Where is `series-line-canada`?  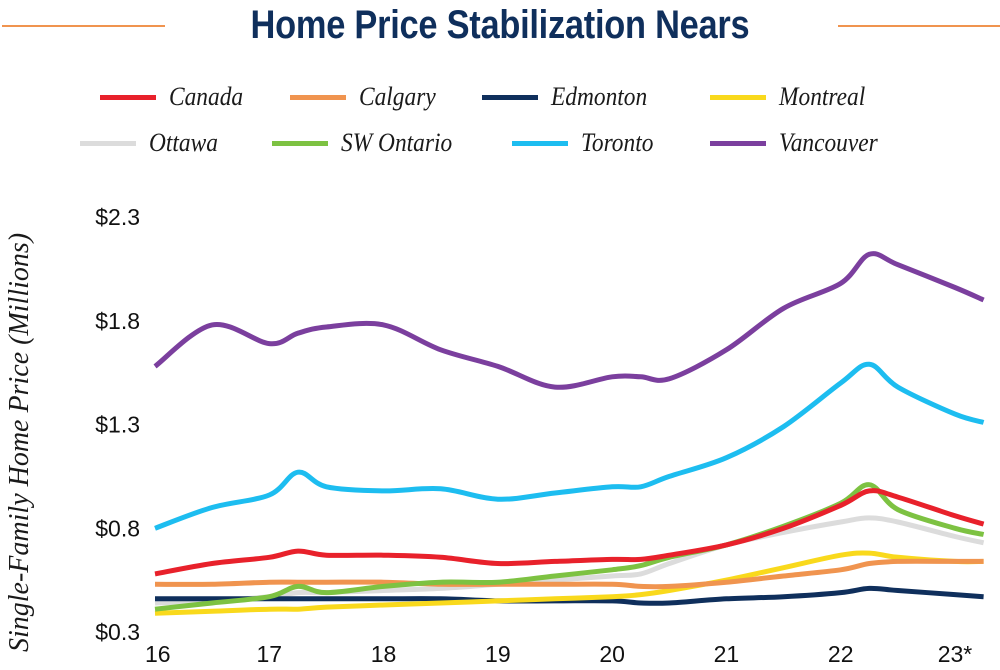
series-line-canada is located at coordinates (569, 532).